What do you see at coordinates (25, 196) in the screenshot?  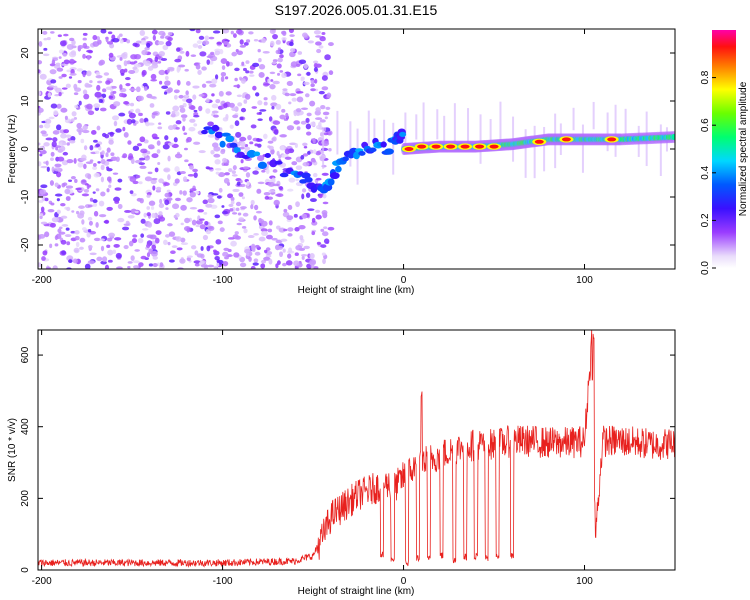 I see `spectrogram-y-tick-label: -10` at bounding box center [25, 196].